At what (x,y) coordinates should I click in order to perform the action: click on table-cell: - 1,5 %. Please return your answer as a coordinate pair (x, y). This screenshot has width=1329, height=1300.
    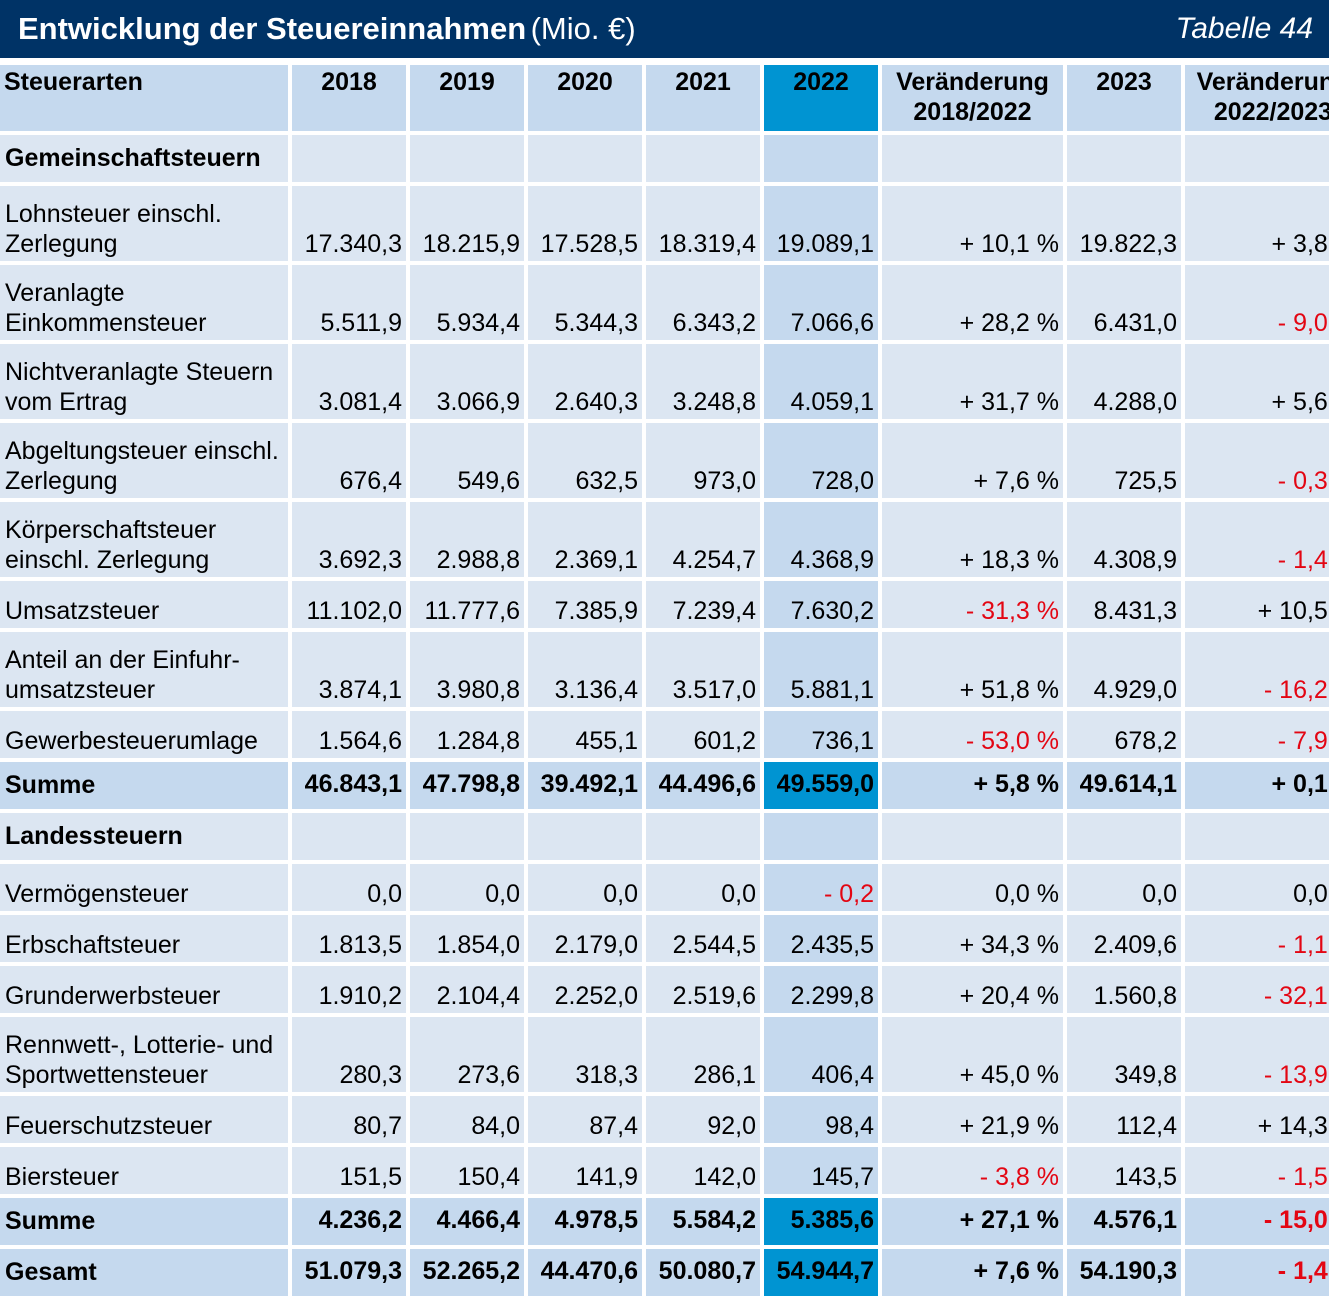
    Looking at the image, I should click on (1257, 1170).